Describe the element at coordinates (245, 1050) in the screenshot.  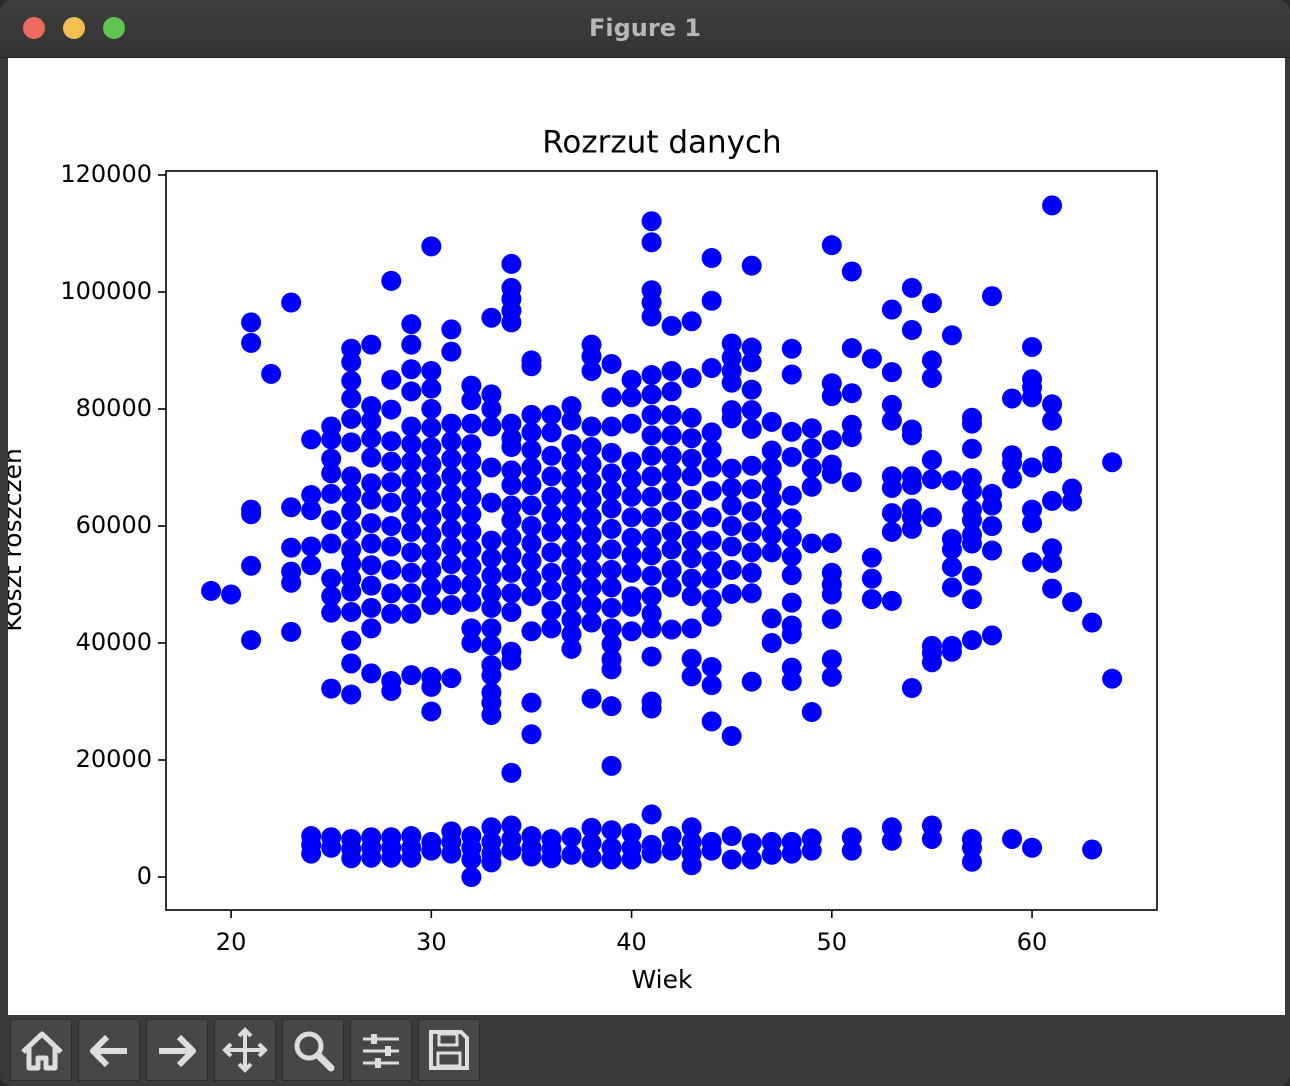
I see `pan-button` at that location.